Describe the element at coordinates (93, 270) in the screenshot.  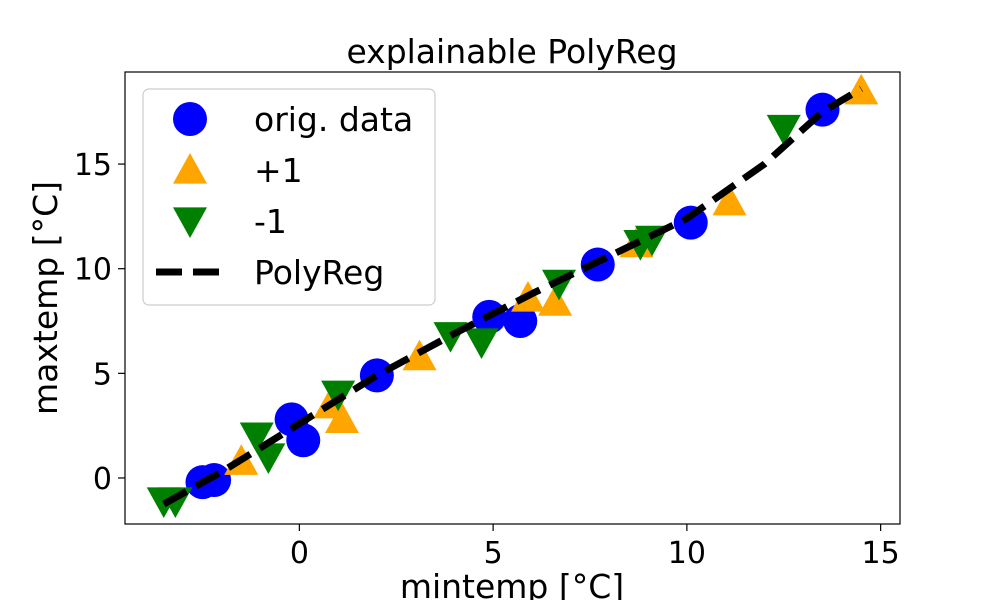
I see `y-tick-label: 10` at that location.